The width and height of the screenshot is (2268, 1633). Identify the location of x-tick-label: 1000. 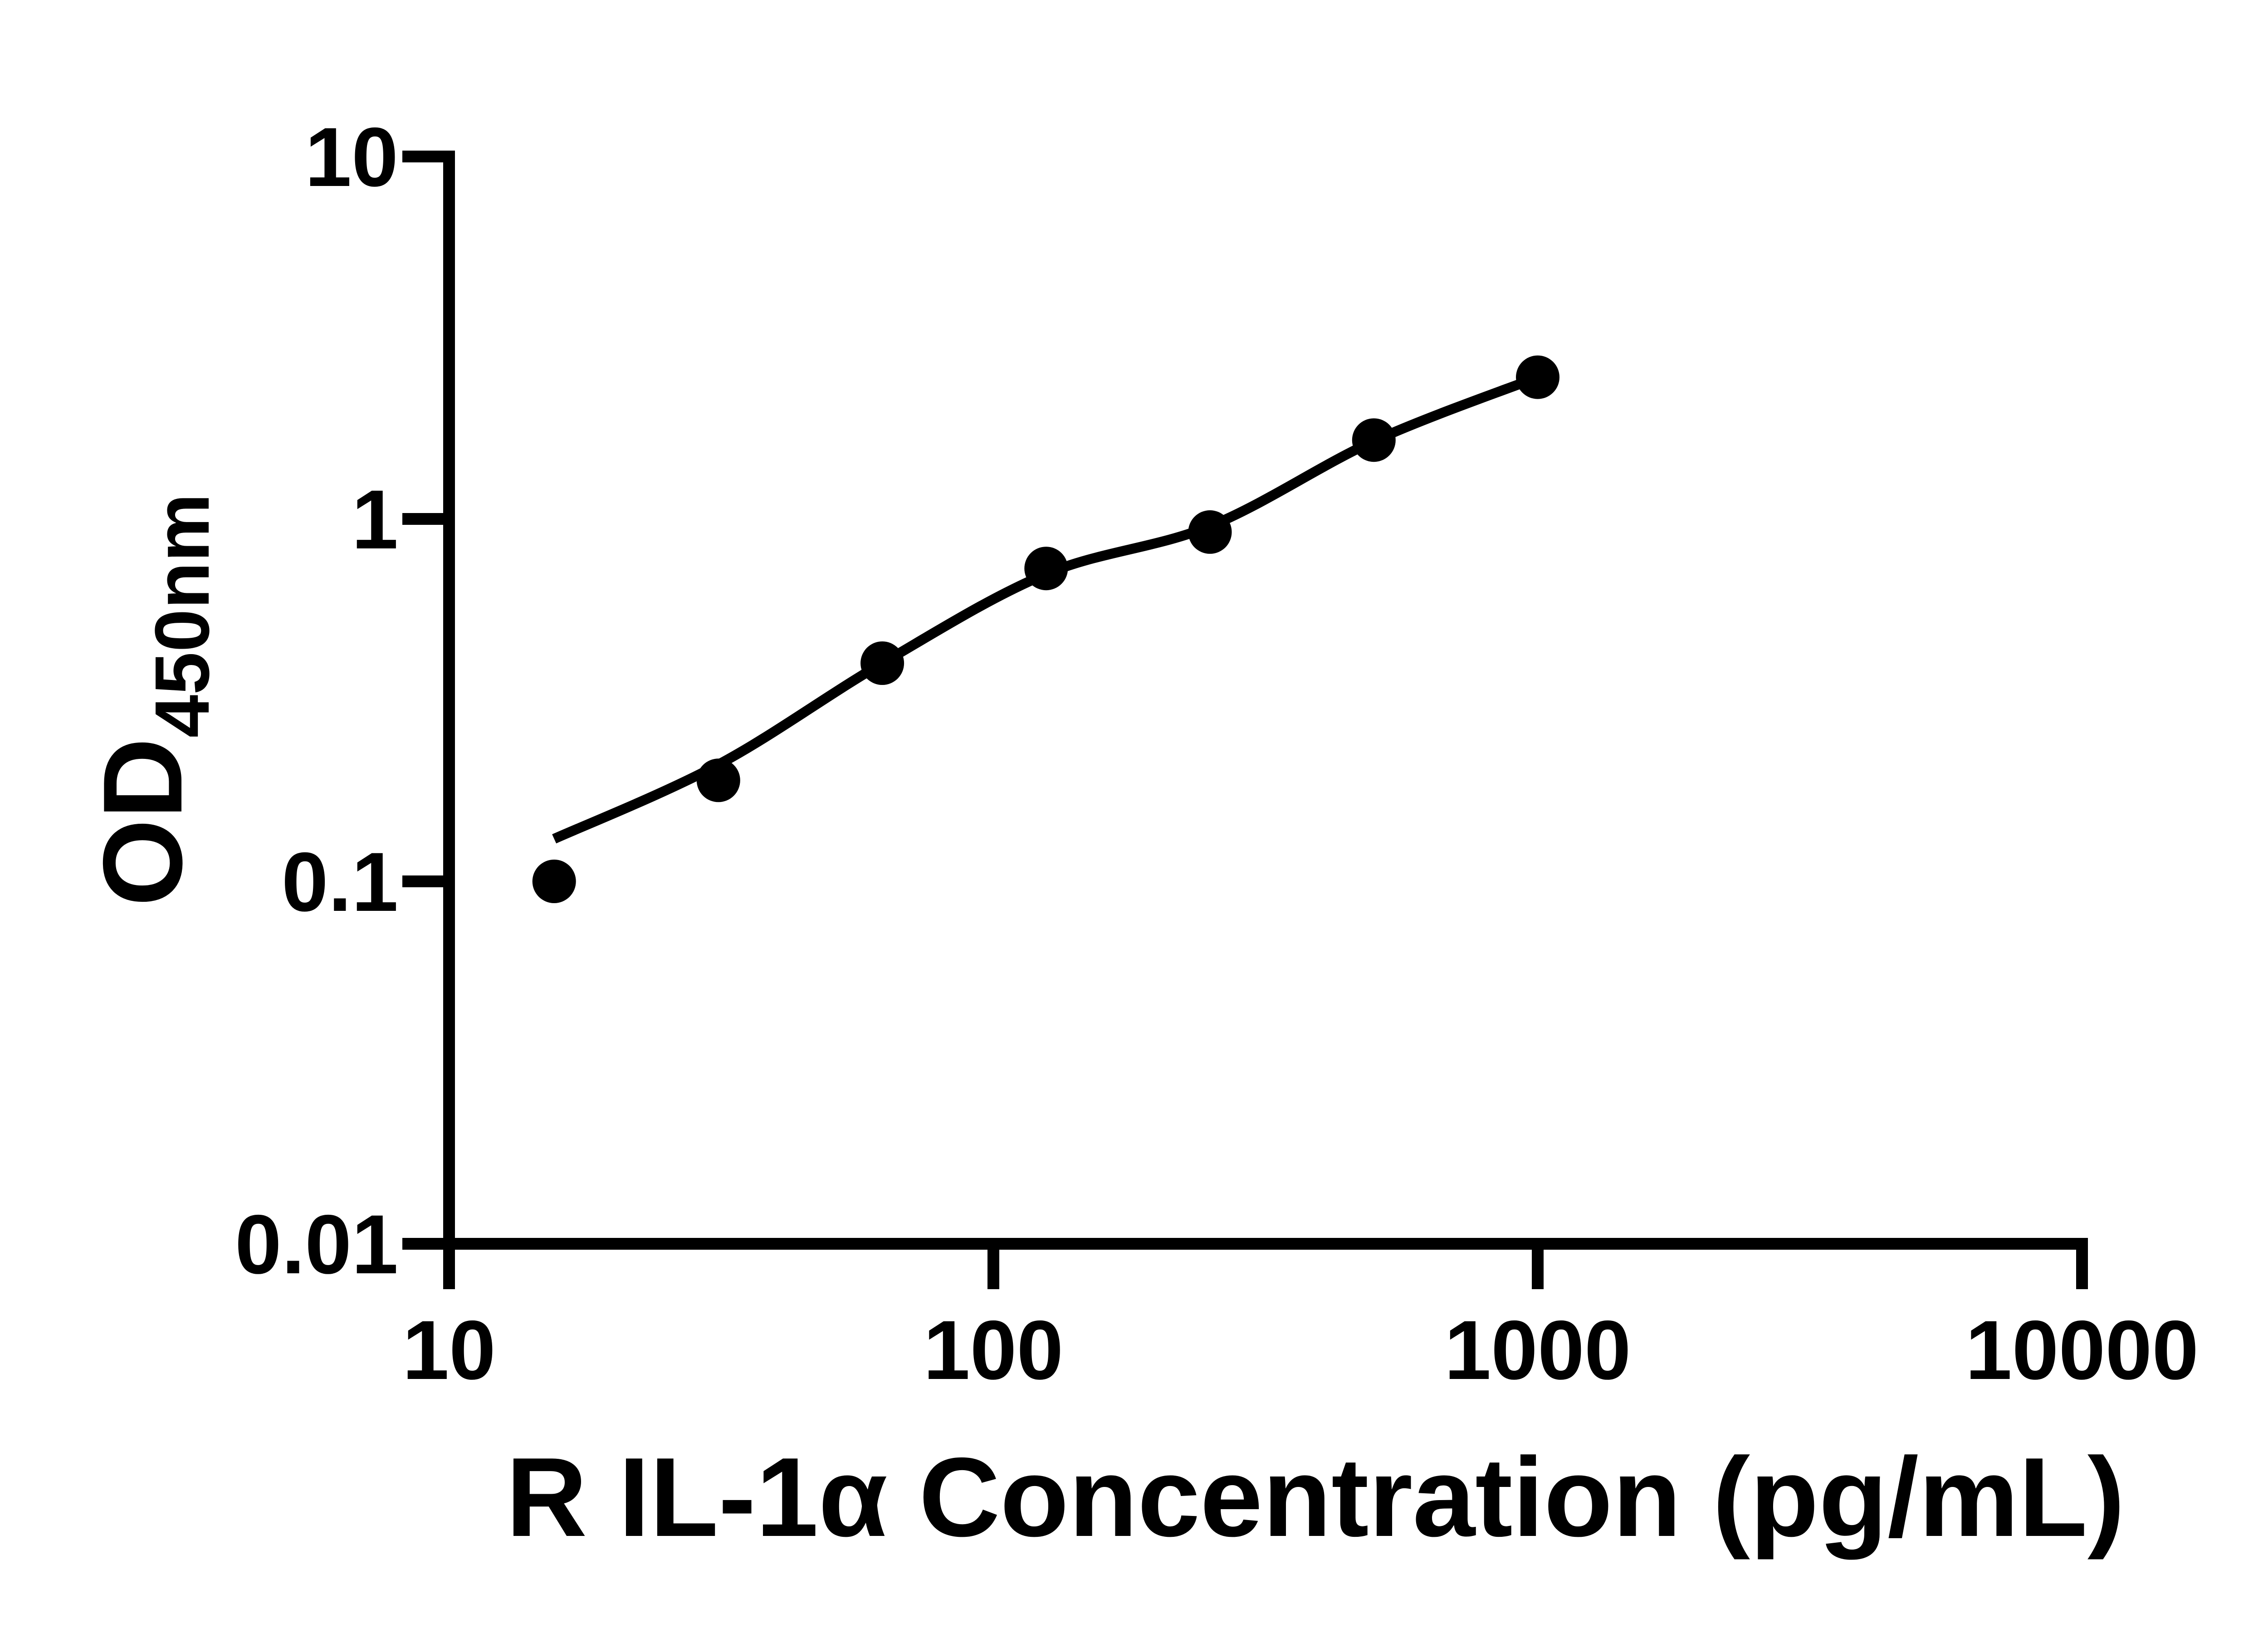
(1537, 1350).